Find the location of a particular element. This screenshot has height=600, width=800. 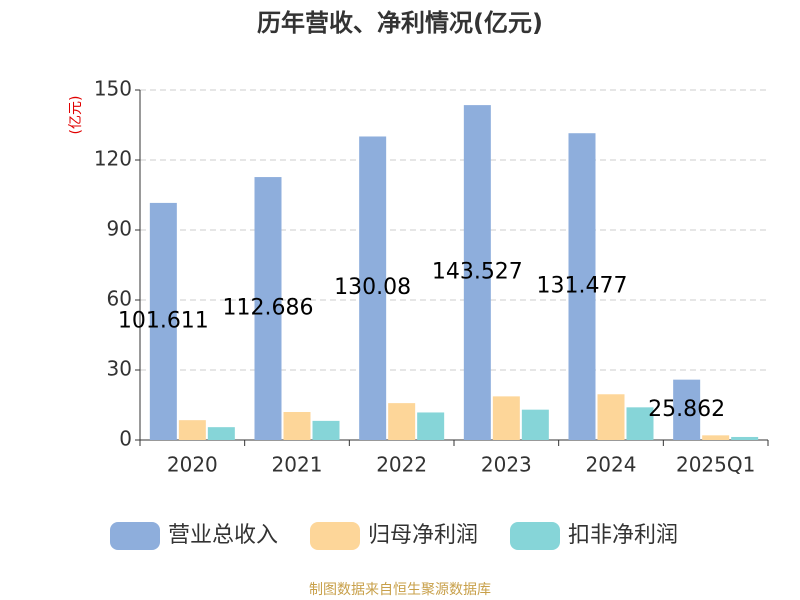

data-label: 25.862 is located at coordinates (686, 409).